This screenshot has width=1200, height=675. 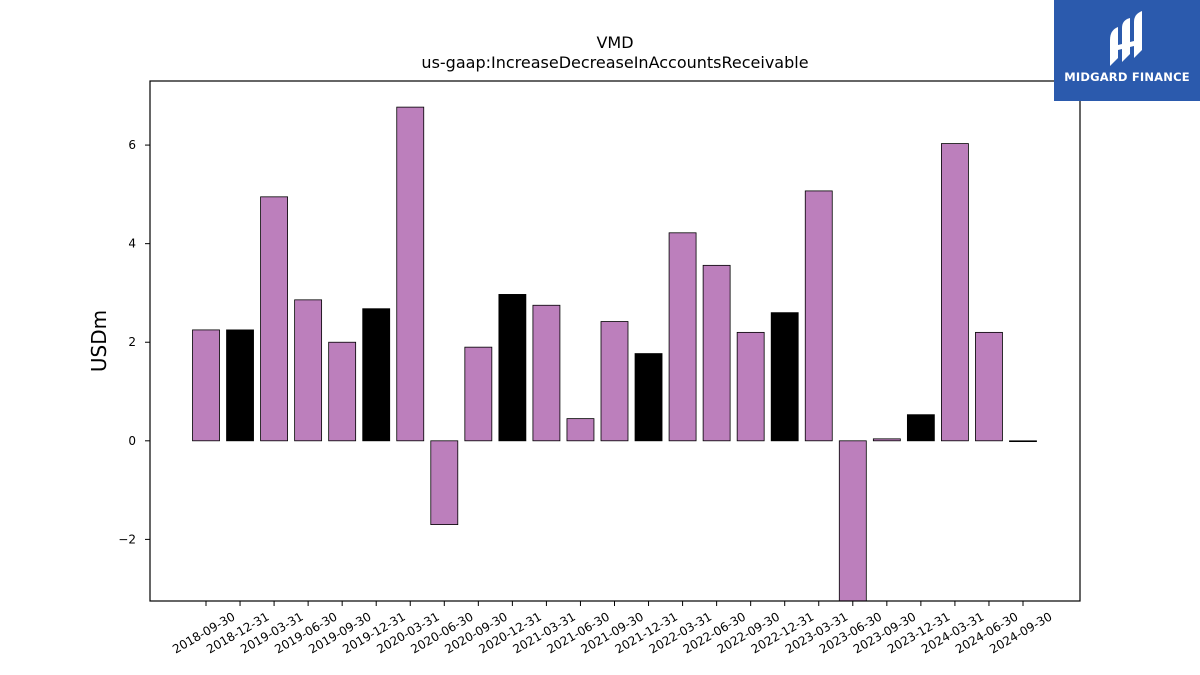 What do you see at coordinates (614, 42) in the screenshot?
I see `chart-title: VMD` at bounding box center [614, 42].